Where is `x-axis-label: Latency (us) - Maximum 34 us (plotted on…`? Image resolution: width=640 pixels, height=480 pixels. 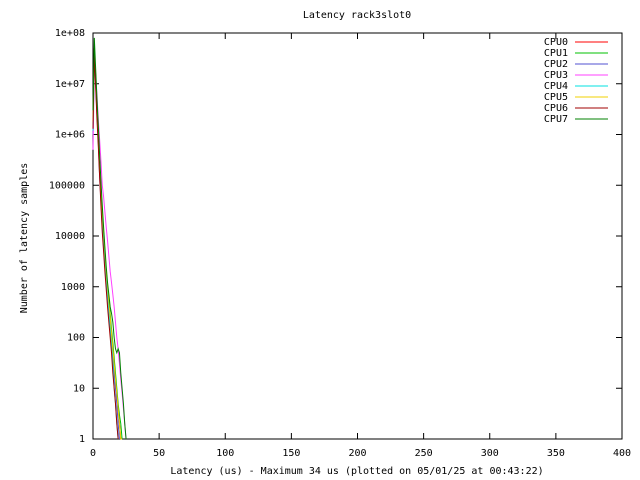 x-axis-label: Latency (us) - Maximum 34 us (plotted on… is located at coordinates (356, 471).